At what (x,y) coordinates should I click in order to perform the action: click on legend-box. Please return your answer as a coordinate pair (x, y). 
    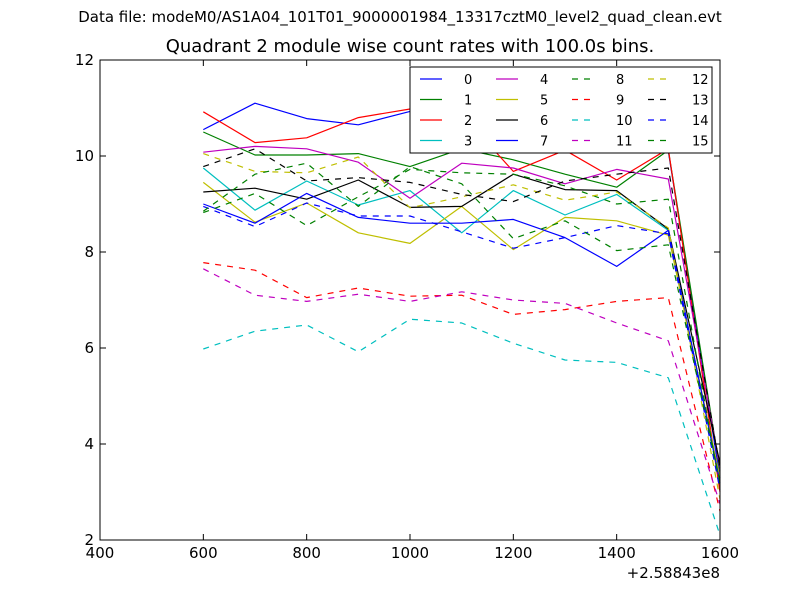
    Looking at the image, I should click on (561, 110).